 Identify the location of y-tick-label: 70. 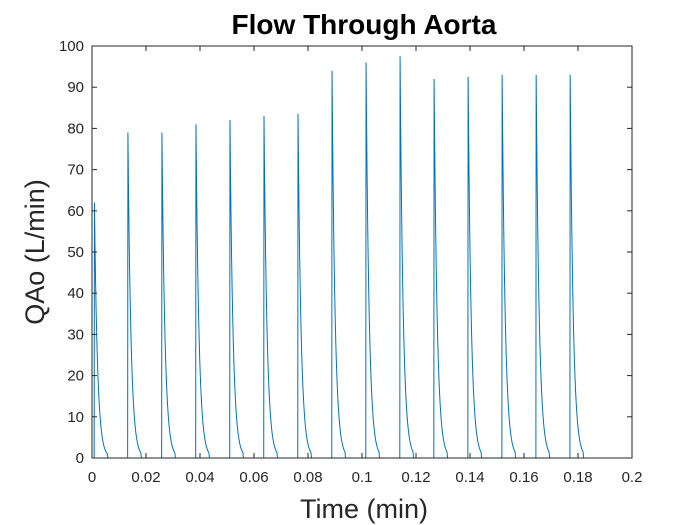
(75, 170).